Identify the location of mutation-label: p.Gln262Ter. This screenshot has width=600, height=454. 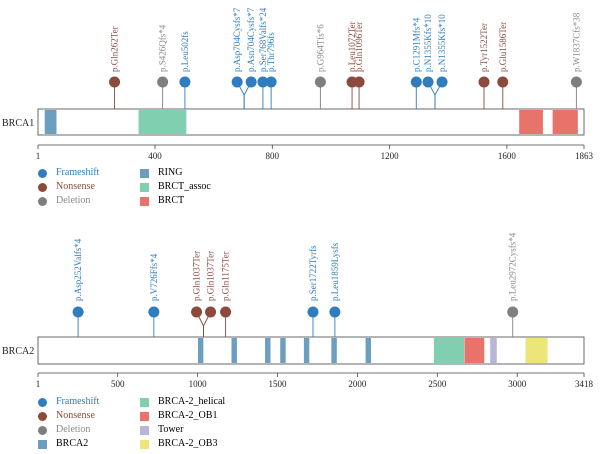
(115, 49).